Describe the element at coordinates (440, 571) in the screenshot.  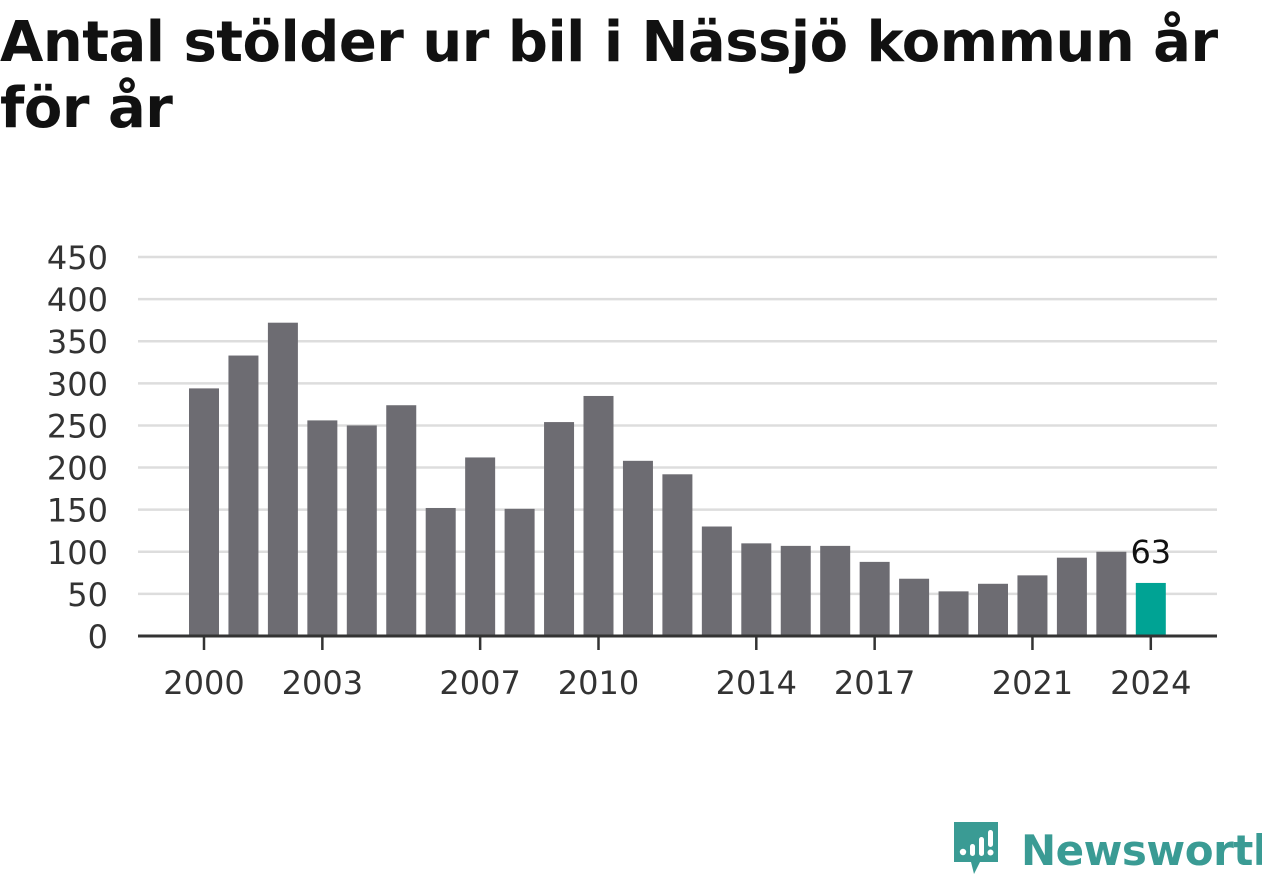
I see `bar-2006` at that location.